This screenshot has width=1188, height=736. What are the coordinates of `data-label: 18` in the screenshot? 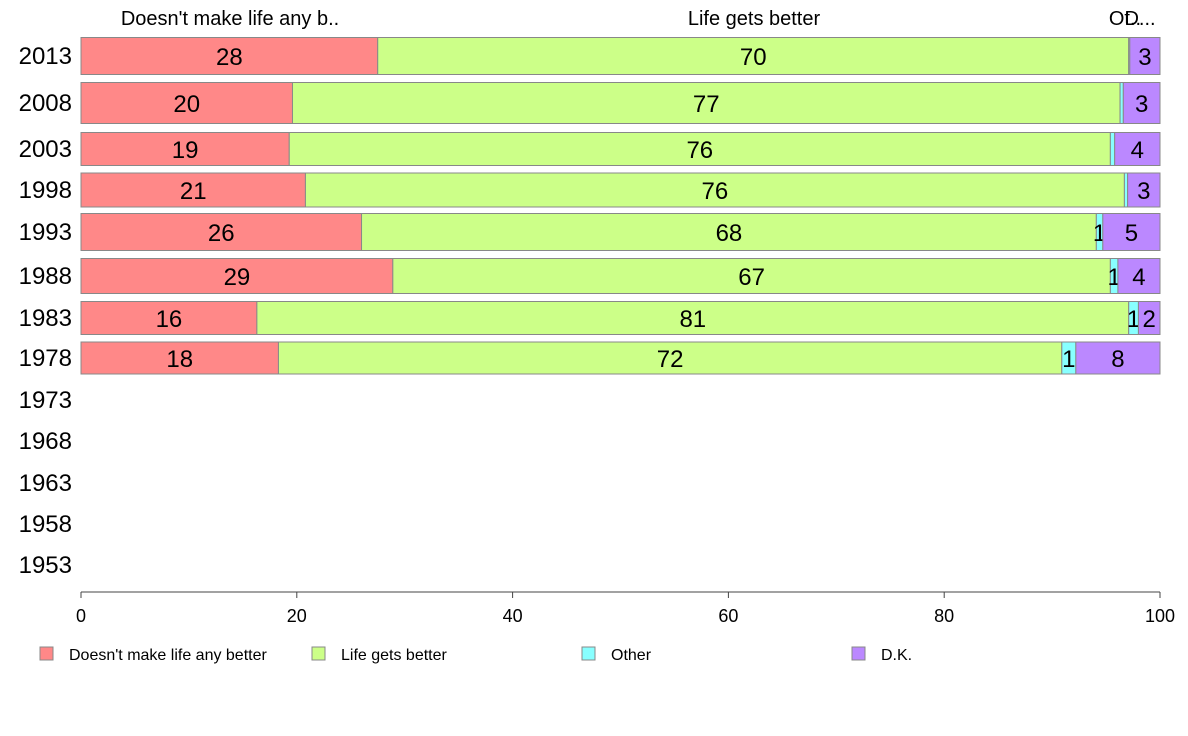 It's located at (179, 359).